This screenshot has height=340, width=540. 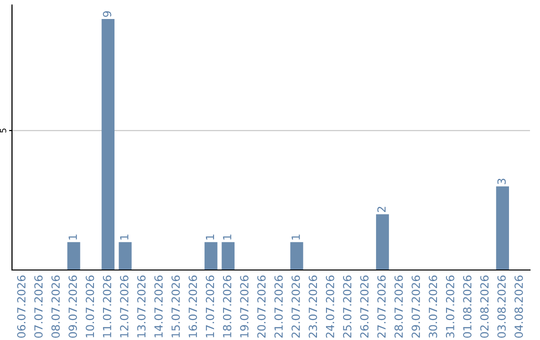 What do you see at coordinates (330, 307) in the screenshot?
I see `x-tick-label: 24.07.2026` at bounding box center [330, 307].